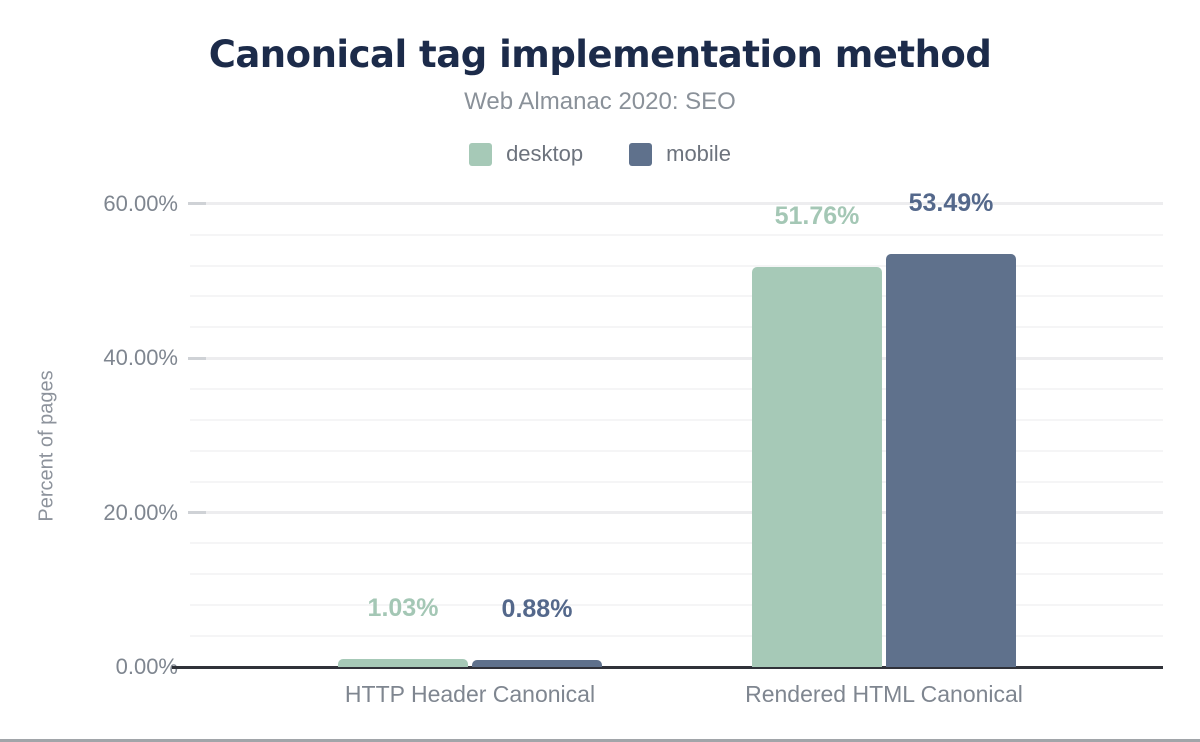  I want to click on legend-swatch-mobile, so click(641, 154).